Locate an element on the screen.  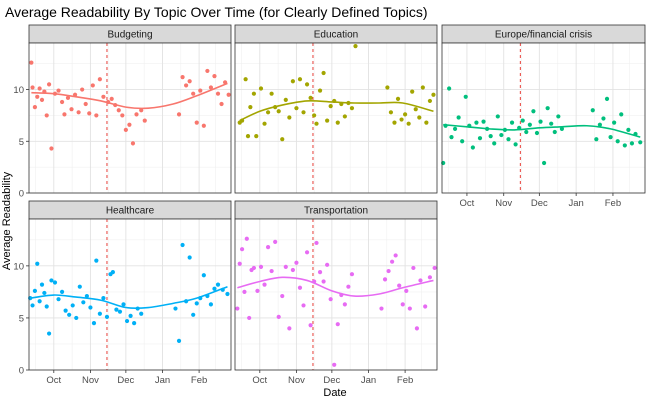
y-tick-label: 10 is located at coordinates (18, 90).